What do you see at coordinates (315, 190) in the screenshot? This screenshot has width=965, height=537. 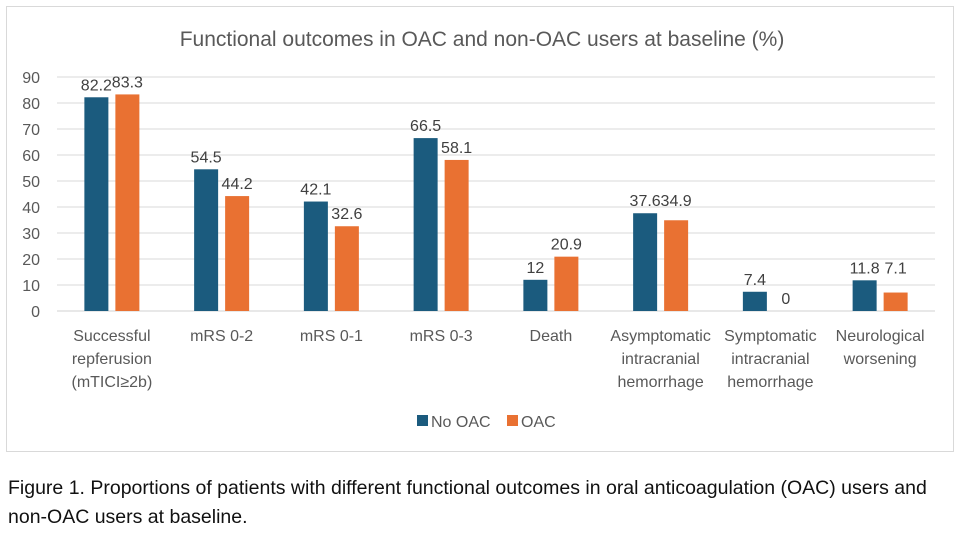 I see `data-label: 42.1` at bounding box center [315, 190].